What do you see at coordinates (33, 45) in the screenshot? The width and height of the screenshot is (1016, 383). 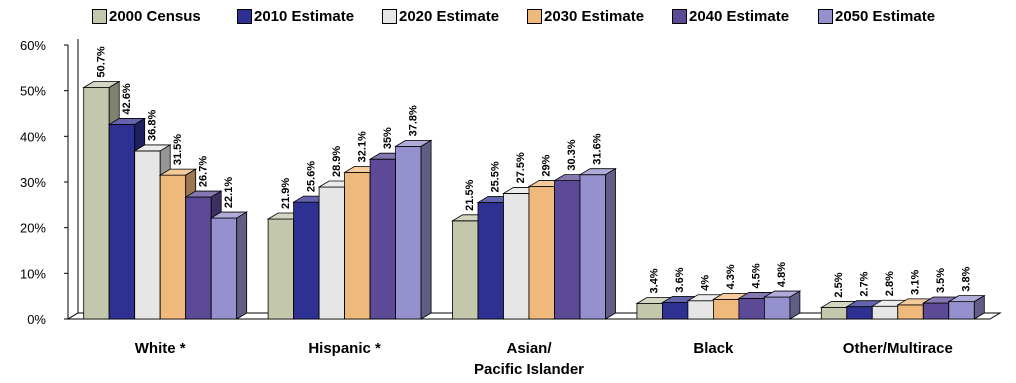 I see `y-tick-label: 60%` at bounding box center [33, 45].